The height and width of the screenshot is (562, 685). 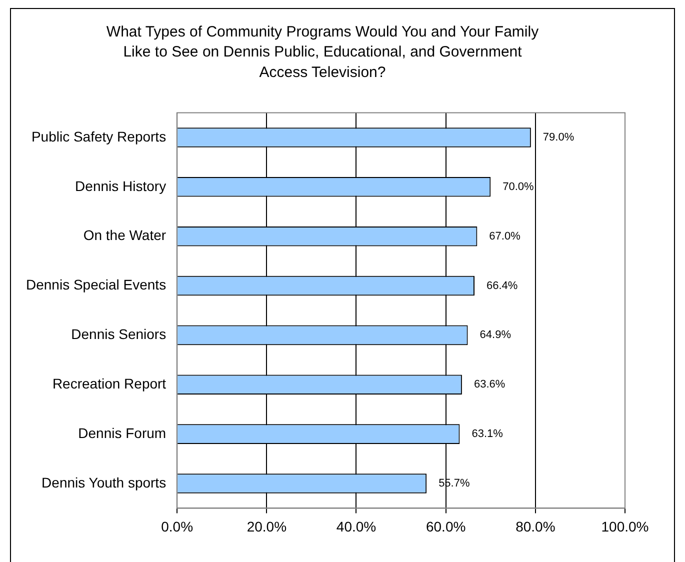 I want to click on x-tick-label: 60.0%, so click(x=446, y=526).